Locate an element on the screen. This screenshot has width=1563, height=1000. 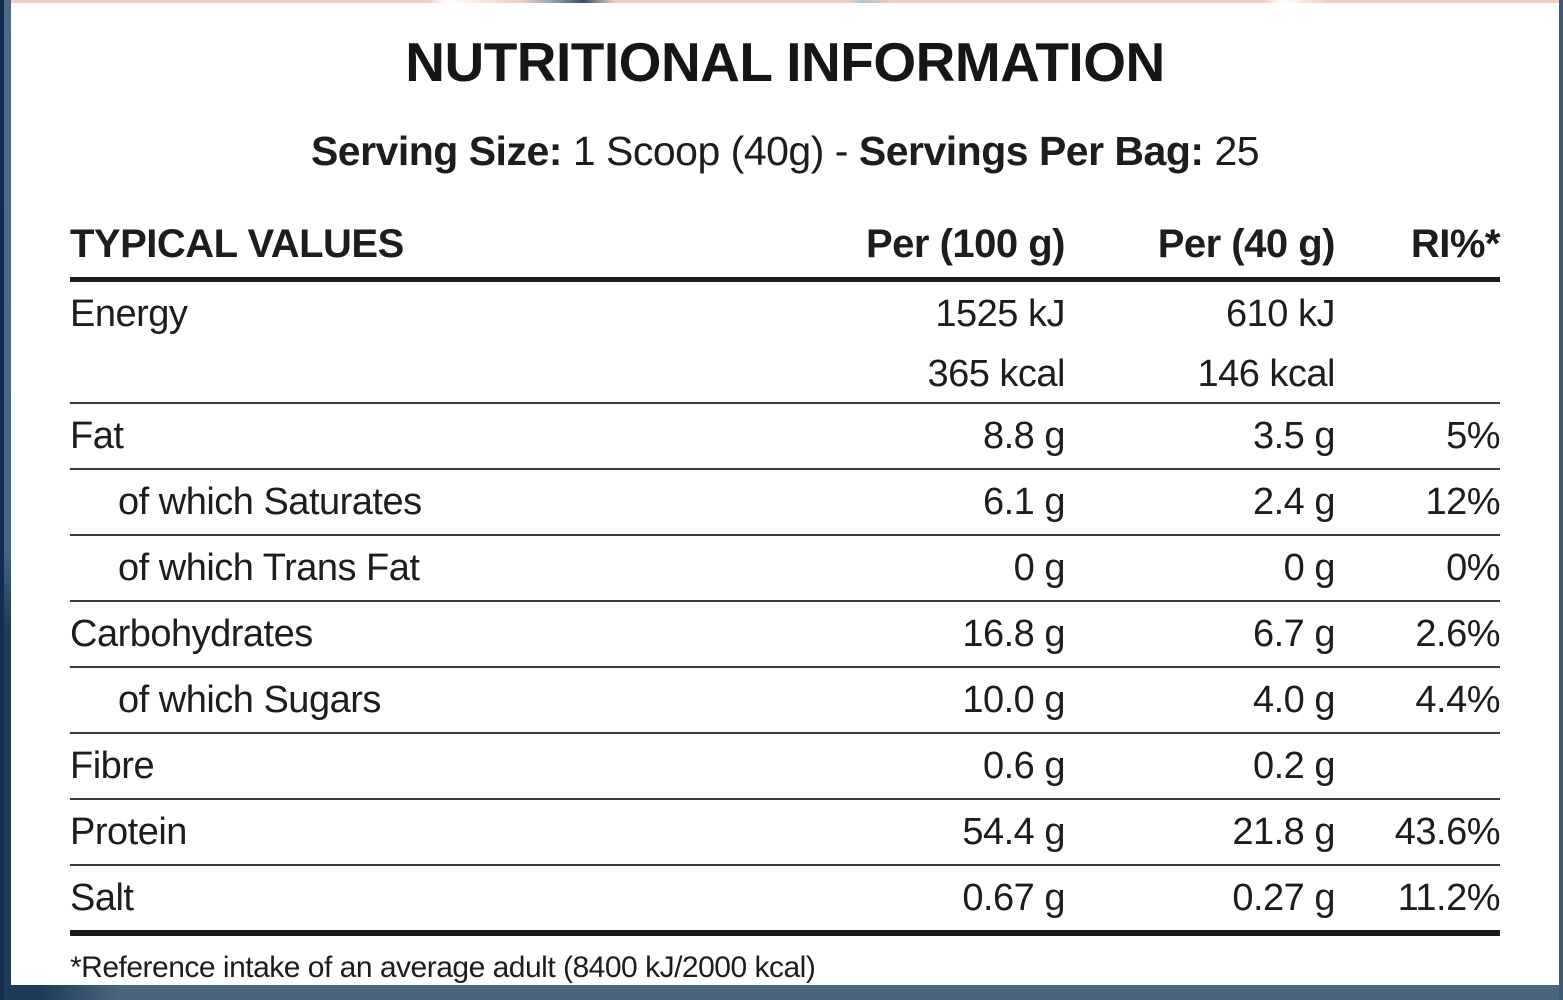
cell-sugars-ri: 4.4% is located at coordinates (1418, 700).